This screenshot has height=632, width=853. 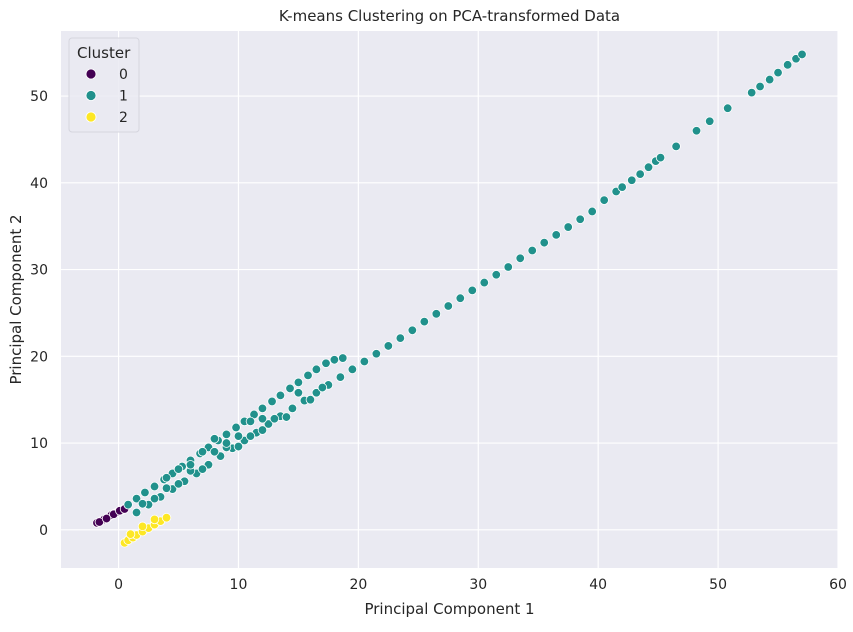 I want to click on y-tick-label: 0, so click(x=43, y=531).